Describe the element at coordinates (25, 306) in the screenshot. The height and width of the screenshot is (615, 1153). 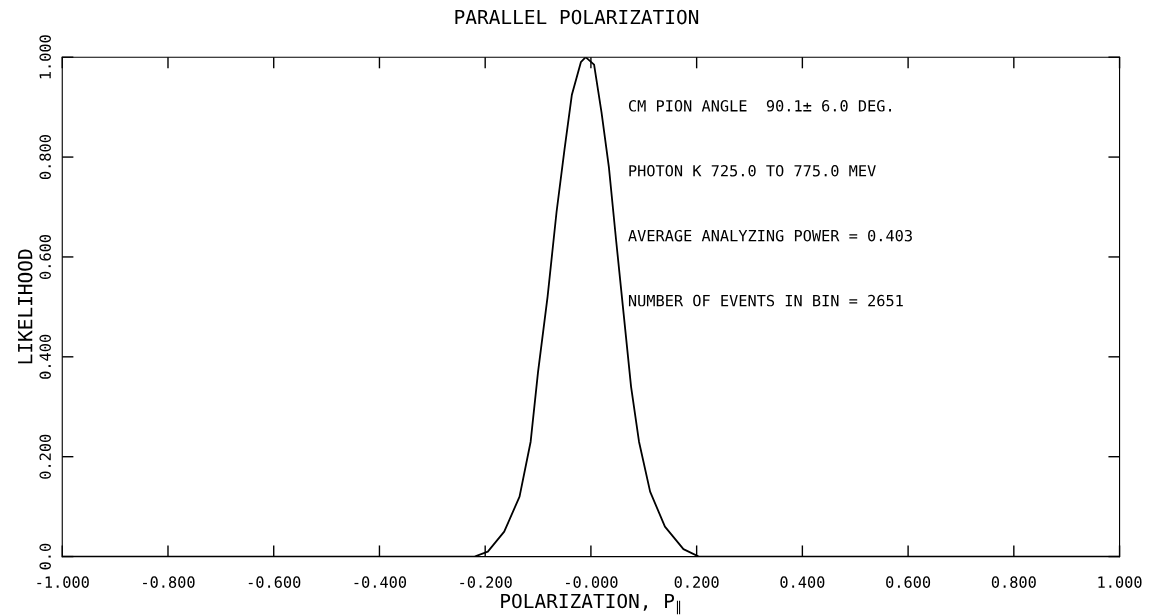
I see `y-axis-title: LIKELIHOOD` at that location.